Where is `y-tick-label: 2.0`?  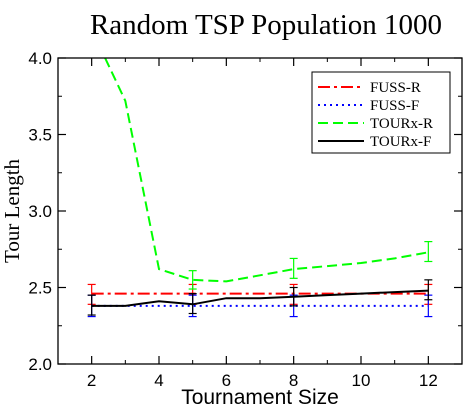 y-tick-label: 2.0 is located at coordinates (40, 364).